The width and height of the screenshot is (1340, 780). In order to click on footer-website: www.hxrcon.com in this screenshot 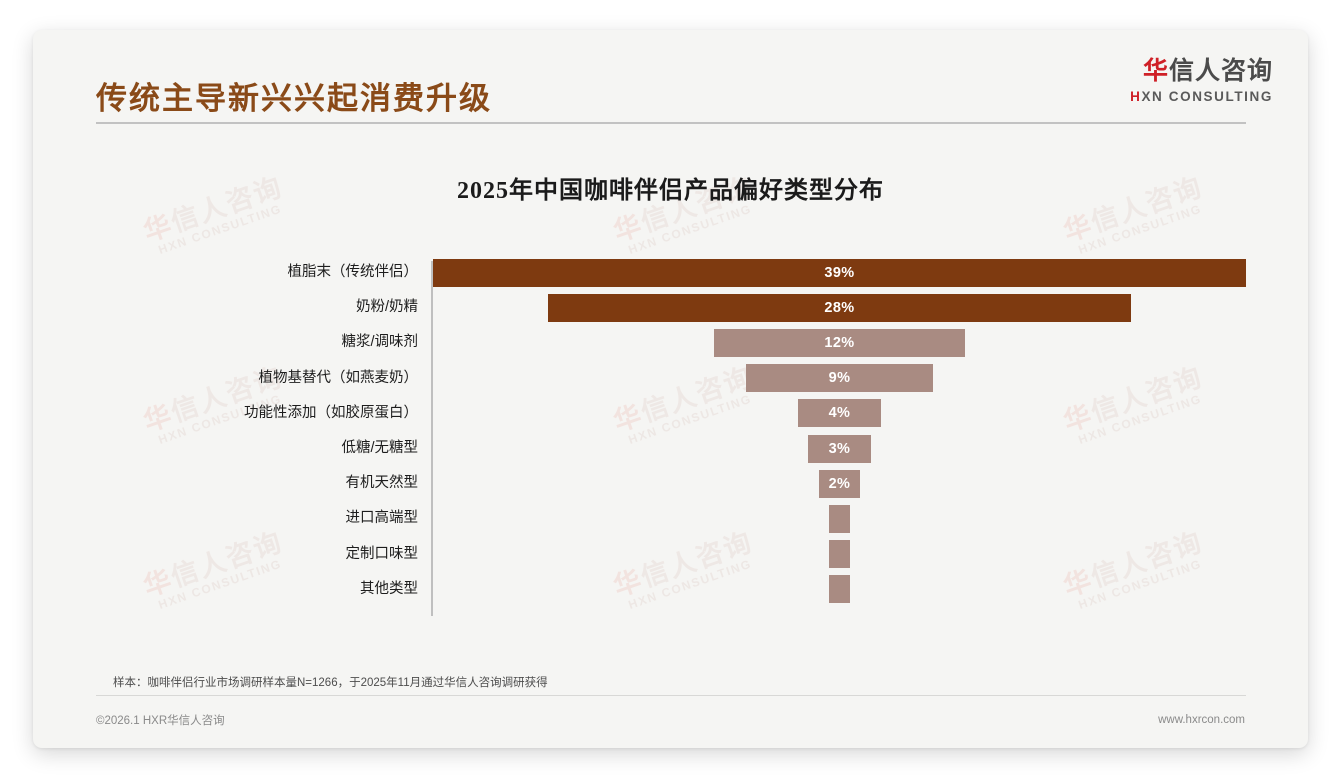, I will do `click(1201, 720)`.